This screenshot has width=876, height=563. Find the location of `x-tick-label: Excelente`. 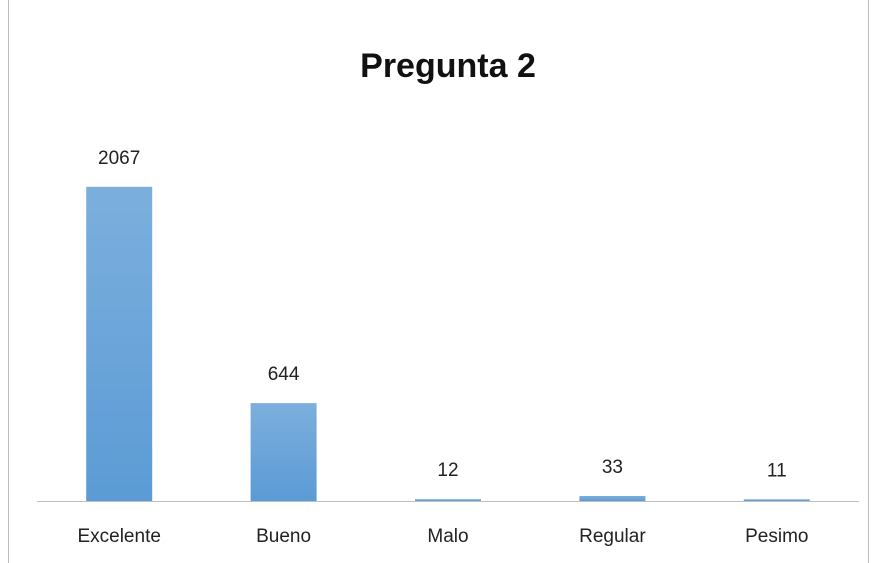

x-tick-label: Excelente is located at coordinates (118, 536).